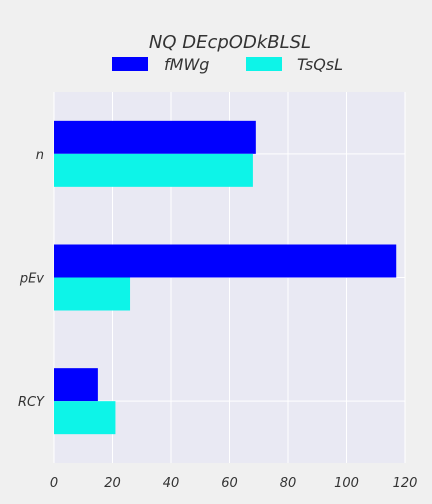  I want to click on y-tick-label: RCY, so click(31, 402).